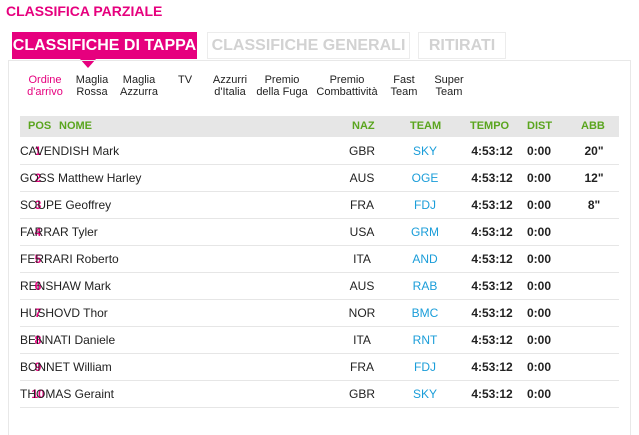 The width and height of the screenshot is (639, 435). What do you see at coordinates (104, 45) in the screenshot?
I see `tab-classifiche-di-tappa: CLASSIFICHE DI TAPPA` at bounding box center [104, 45].